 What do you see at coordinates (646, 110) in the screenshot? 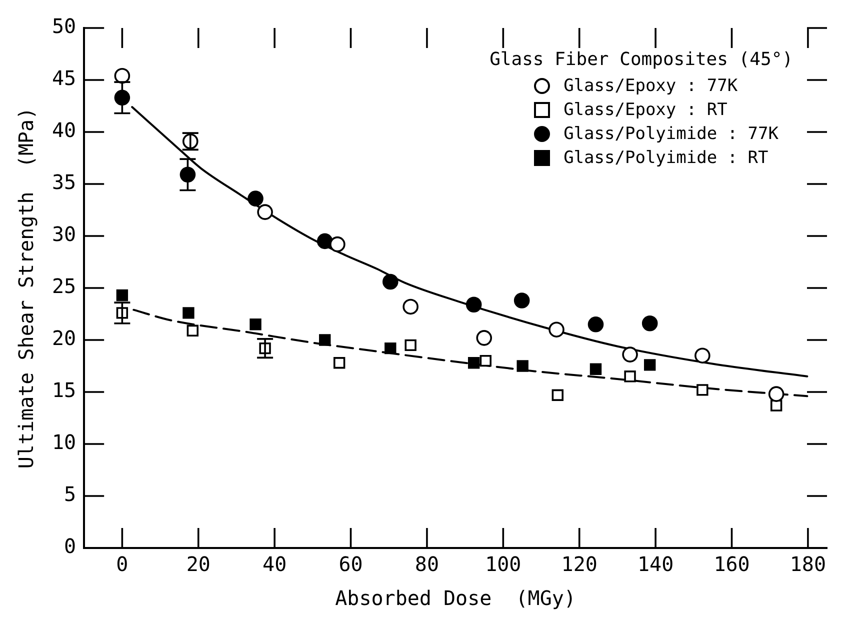
I see `legend-label: Glass/Epoxy : RT` at bounding box center [646, 110].